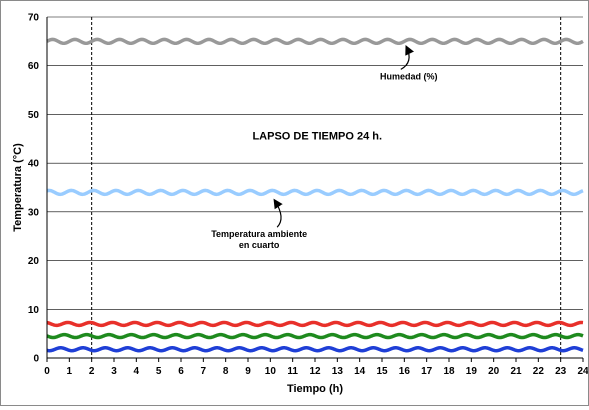  I want to click on x-tick-label: 11, so click(292, 371).